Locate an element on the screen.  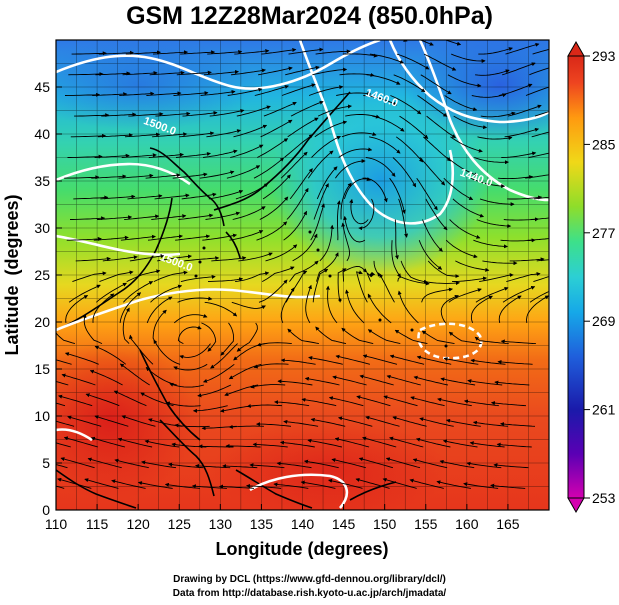
x-tick-label: 130 is located at coordinates (221, 524).